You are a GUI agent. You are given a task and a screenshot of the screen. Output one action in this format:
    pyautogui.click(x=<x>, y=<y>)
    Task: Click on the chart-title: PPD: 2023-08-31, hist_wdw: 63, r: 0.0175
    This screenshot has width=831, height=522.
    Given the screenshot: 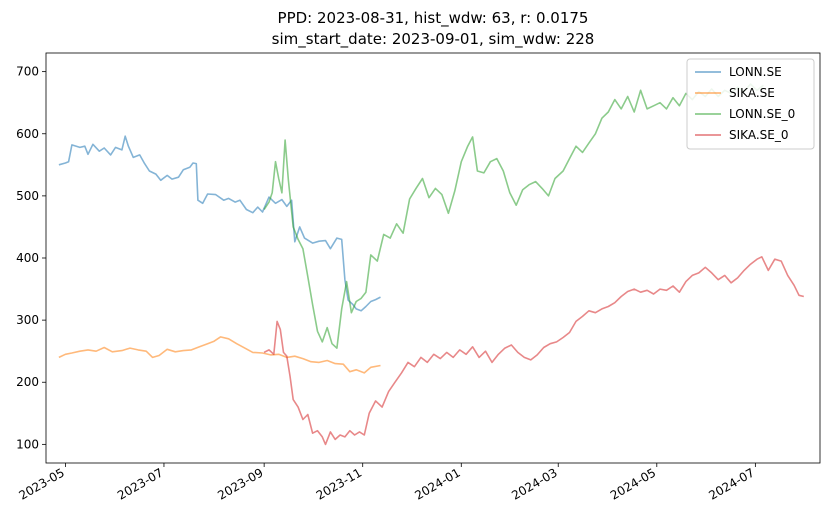 What is the action you would take?
    pyautogui.click(x=433, y=18)
    